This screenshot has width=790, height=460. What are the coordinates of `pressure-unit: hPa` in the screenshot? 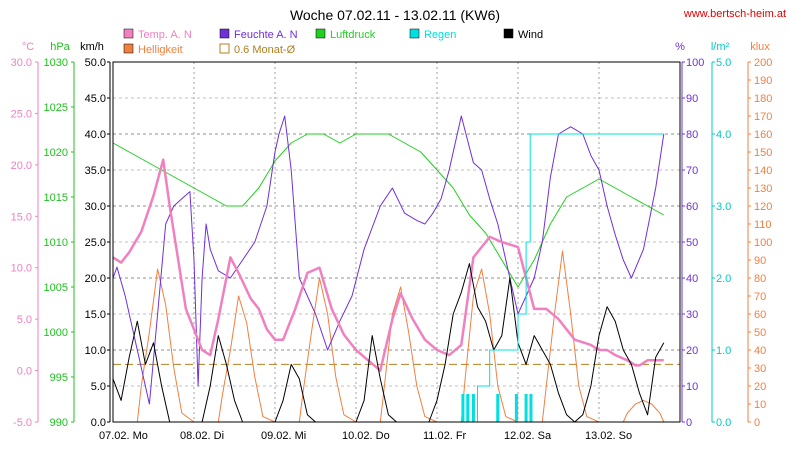 It's located at (60, 47).